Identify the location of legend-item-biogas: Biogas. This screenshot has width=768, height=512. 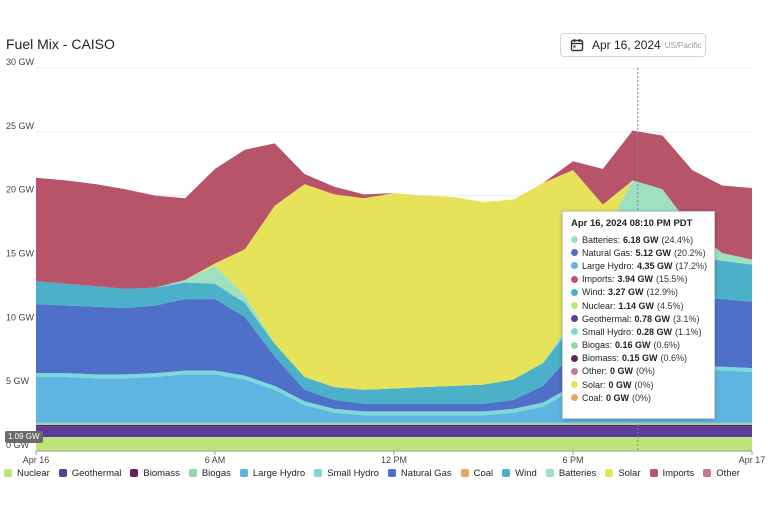
(209, 473).